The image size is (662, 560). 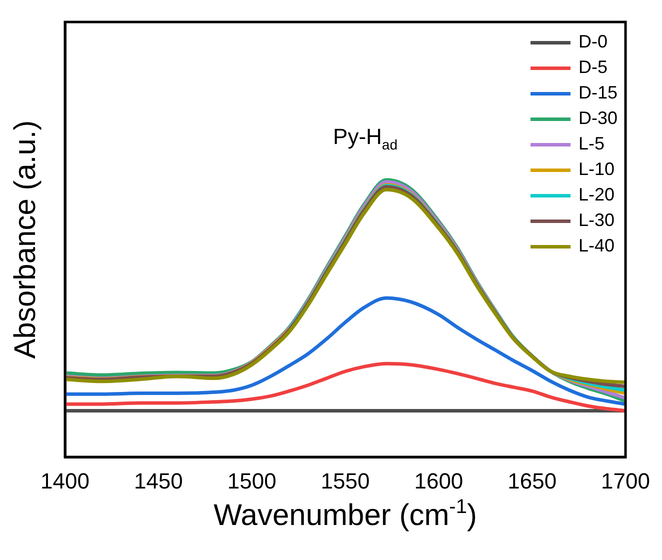 What do you see at coordinates (593, 67) in the screenshot?
I see `legend-label: D-5` at bounding box center [593, 67].